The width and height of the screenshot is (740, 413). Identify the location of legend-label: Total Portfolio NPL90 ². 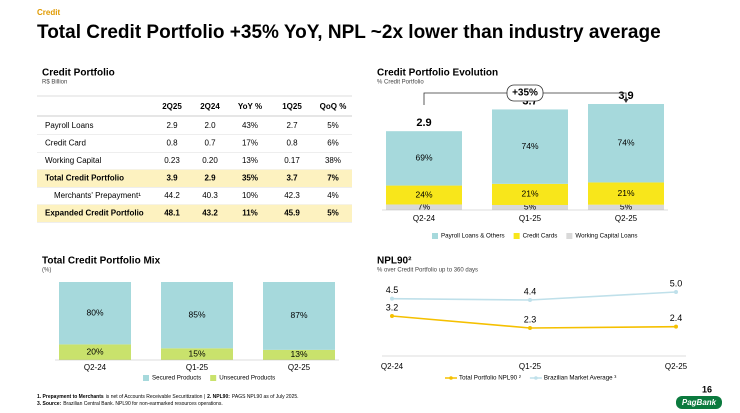
(490, 378).